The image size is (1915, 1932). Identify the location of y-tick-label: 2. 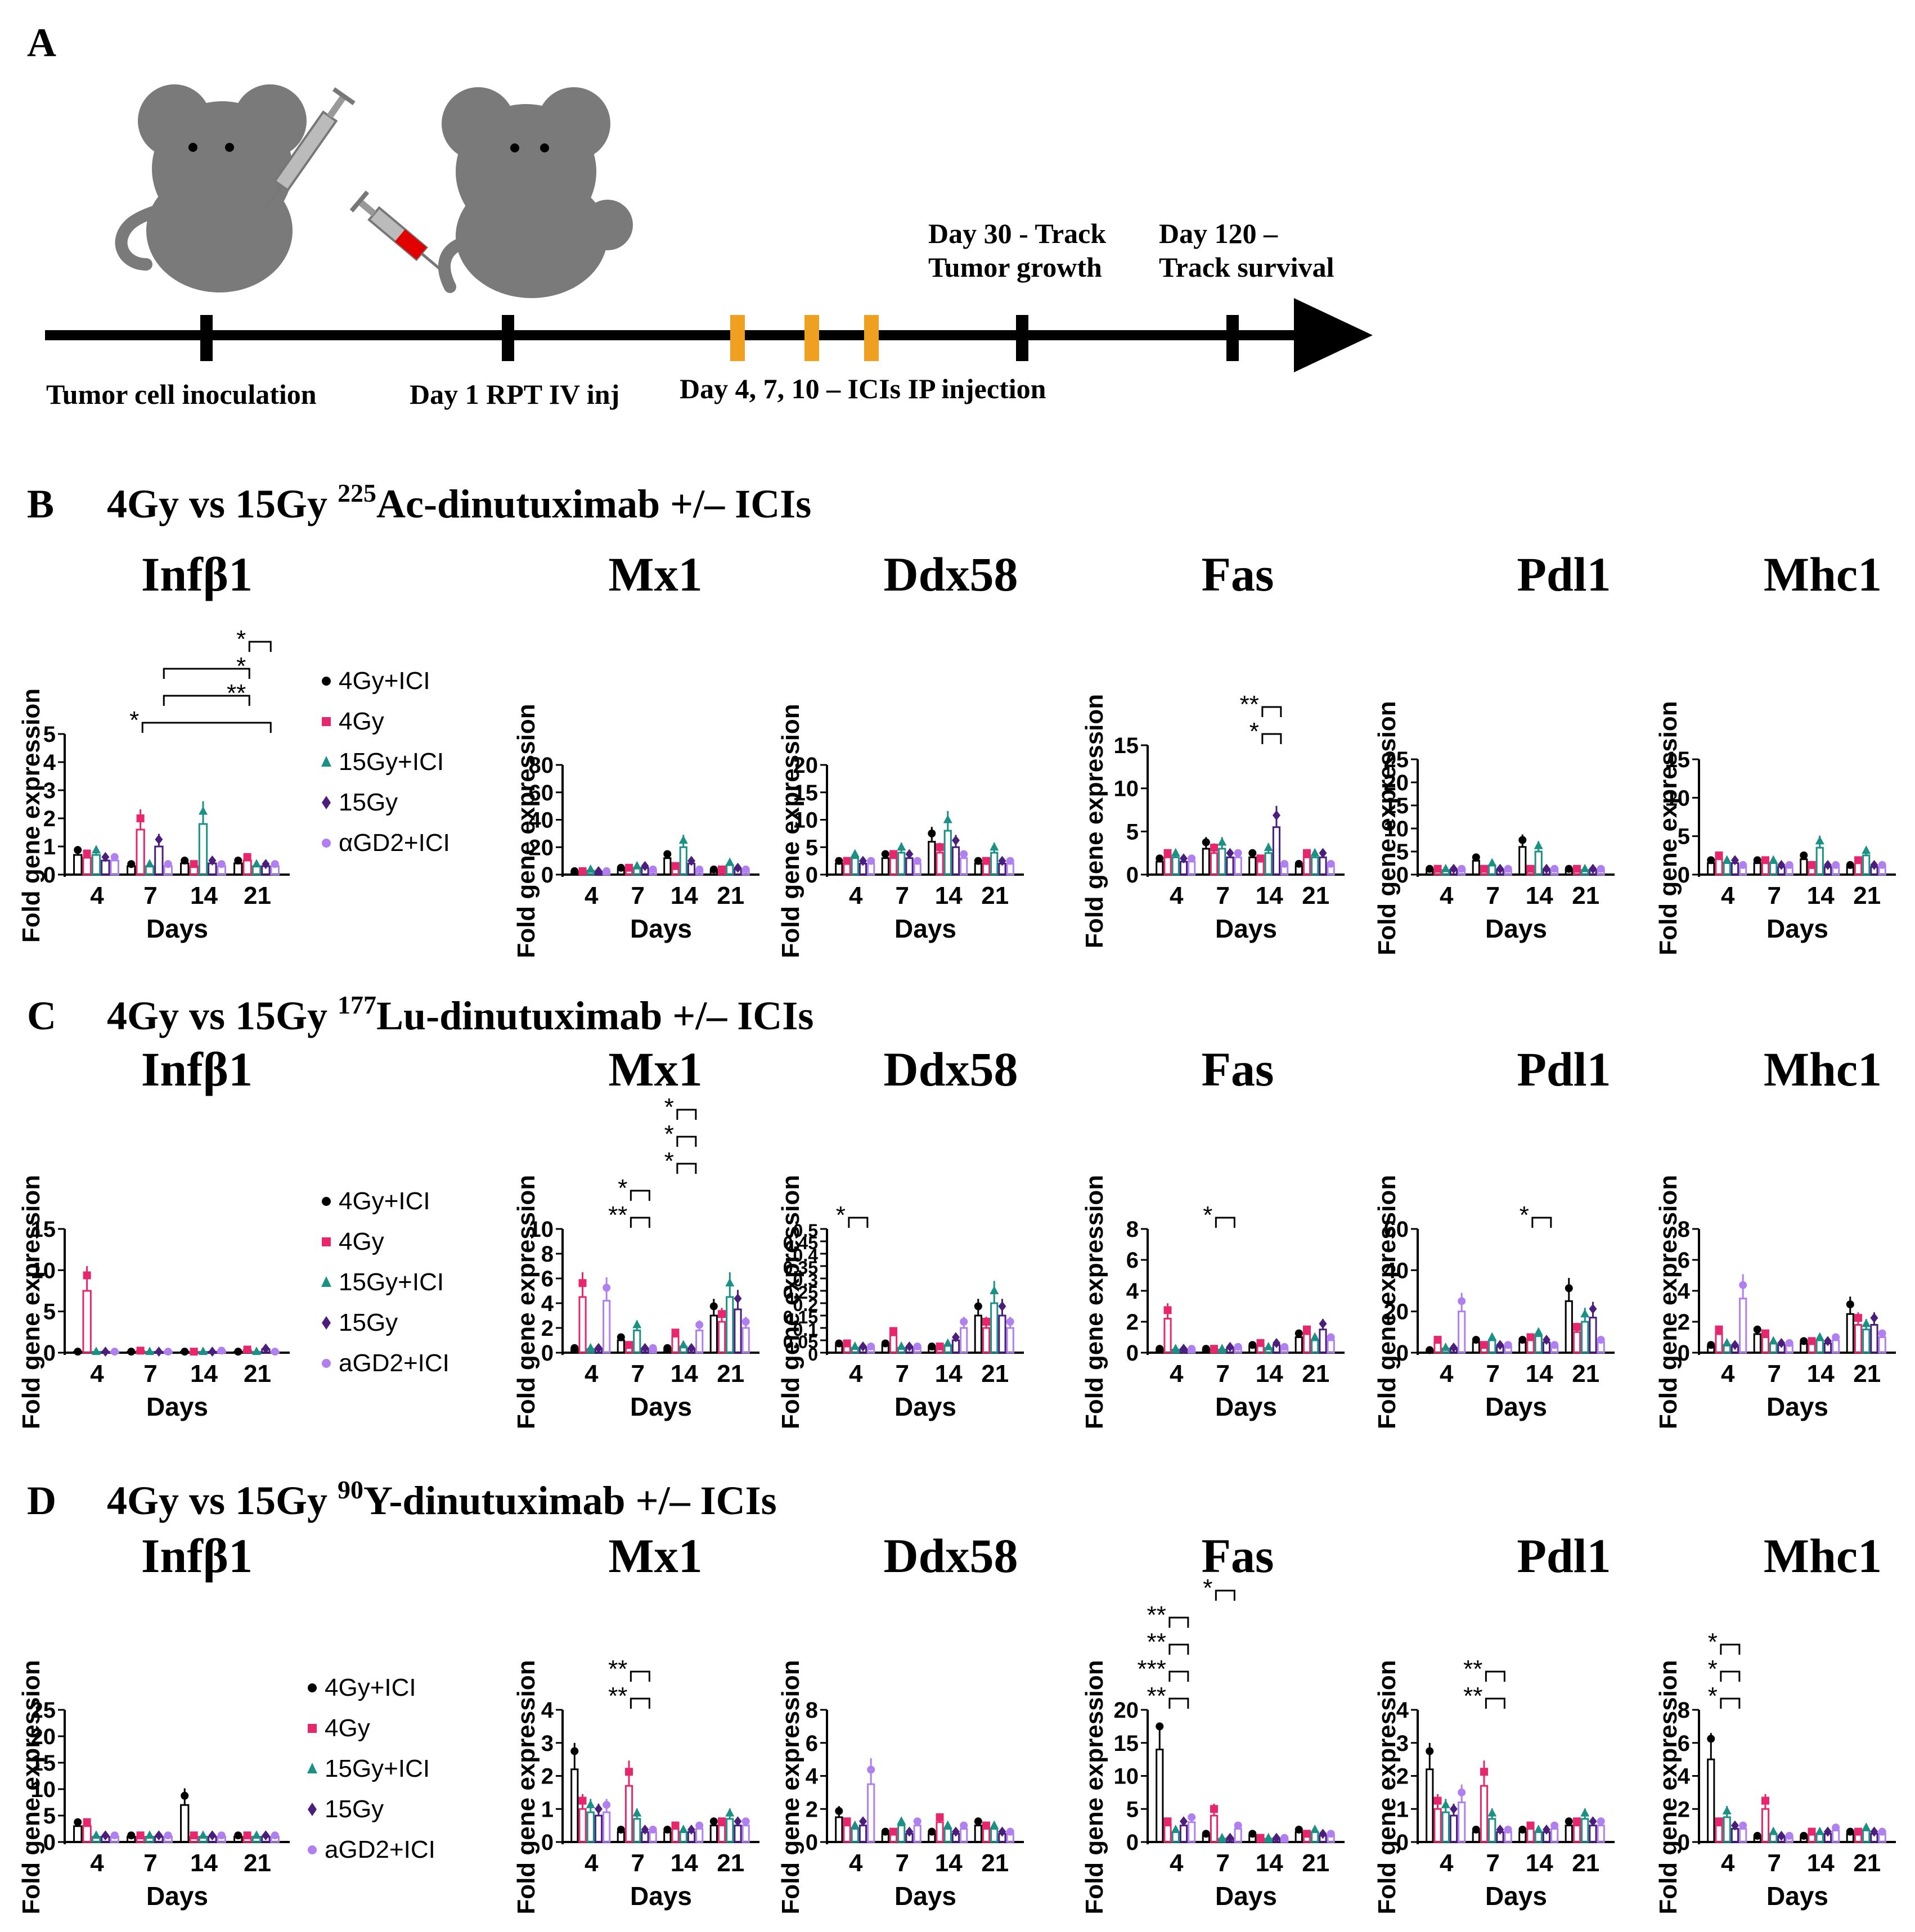
(1133, 1322).